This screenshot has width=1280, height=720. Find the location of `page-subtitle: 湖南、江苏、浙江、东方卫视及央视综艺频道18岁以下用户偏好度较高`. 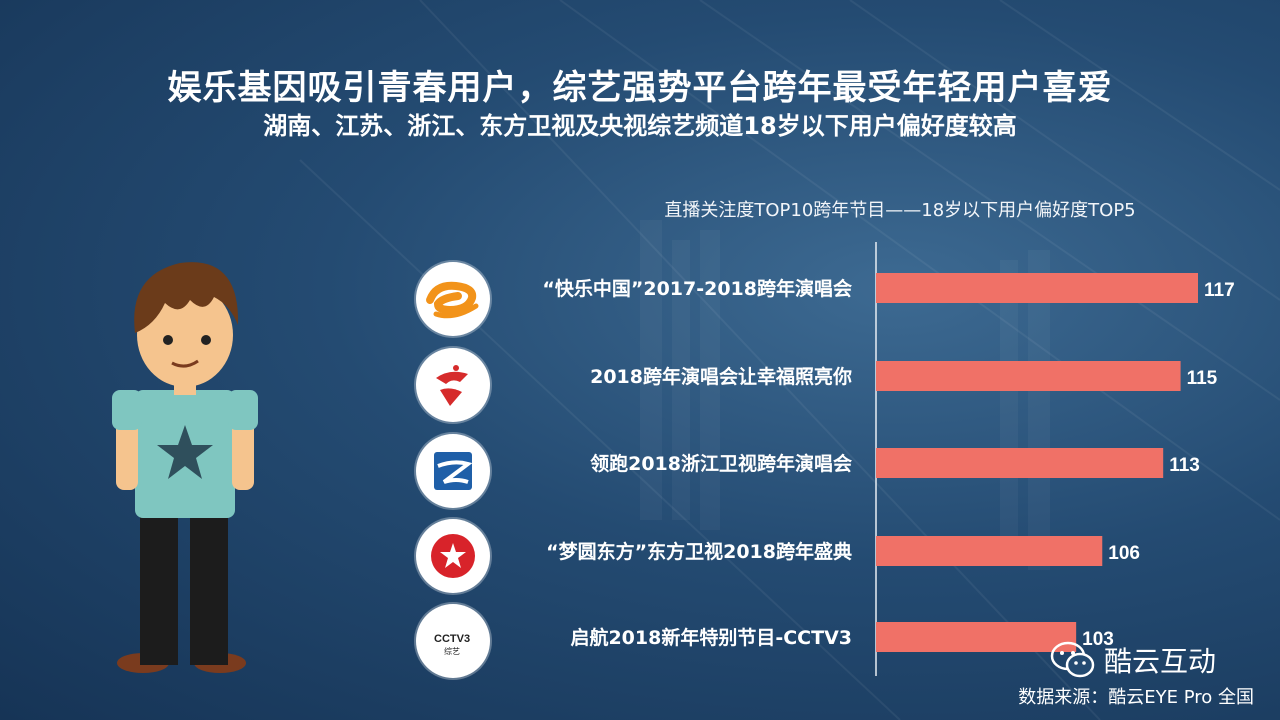

page-subtitle: 湖南、江苏、浙江、东方卫视及央视综艺频道18岁以下用户偏好度较高 is located at coordinates (640, 126).